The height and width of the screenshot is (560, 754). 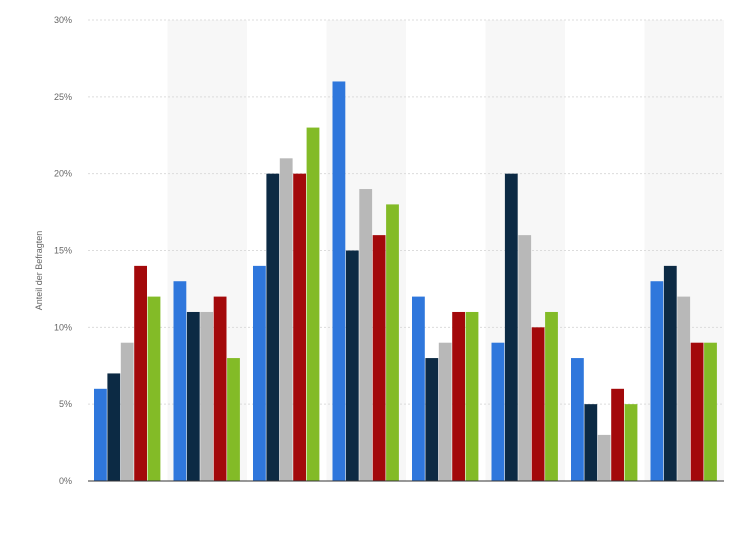 What do you see at coordinates (127, 411) in the screenshot?
I see `bar-s2-c0` at bounding box center [127, 411].